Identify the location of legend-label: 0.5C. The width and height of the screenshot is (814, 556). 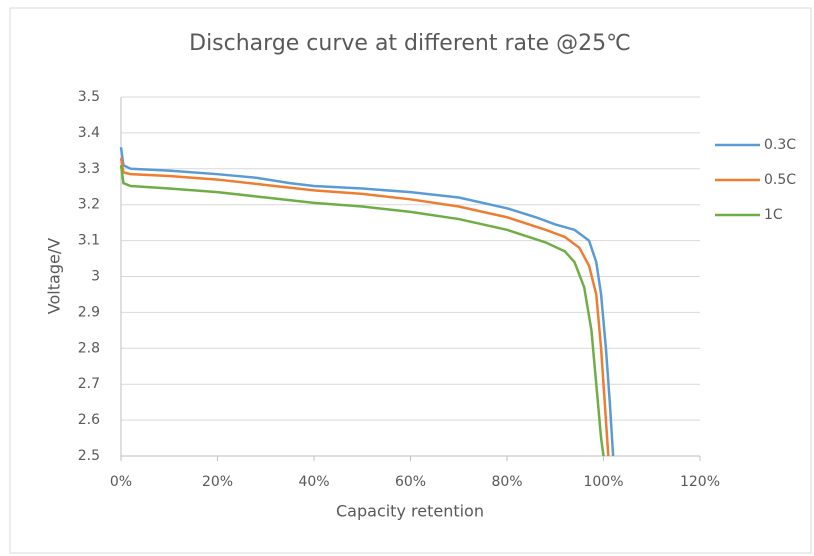
(780, 180).